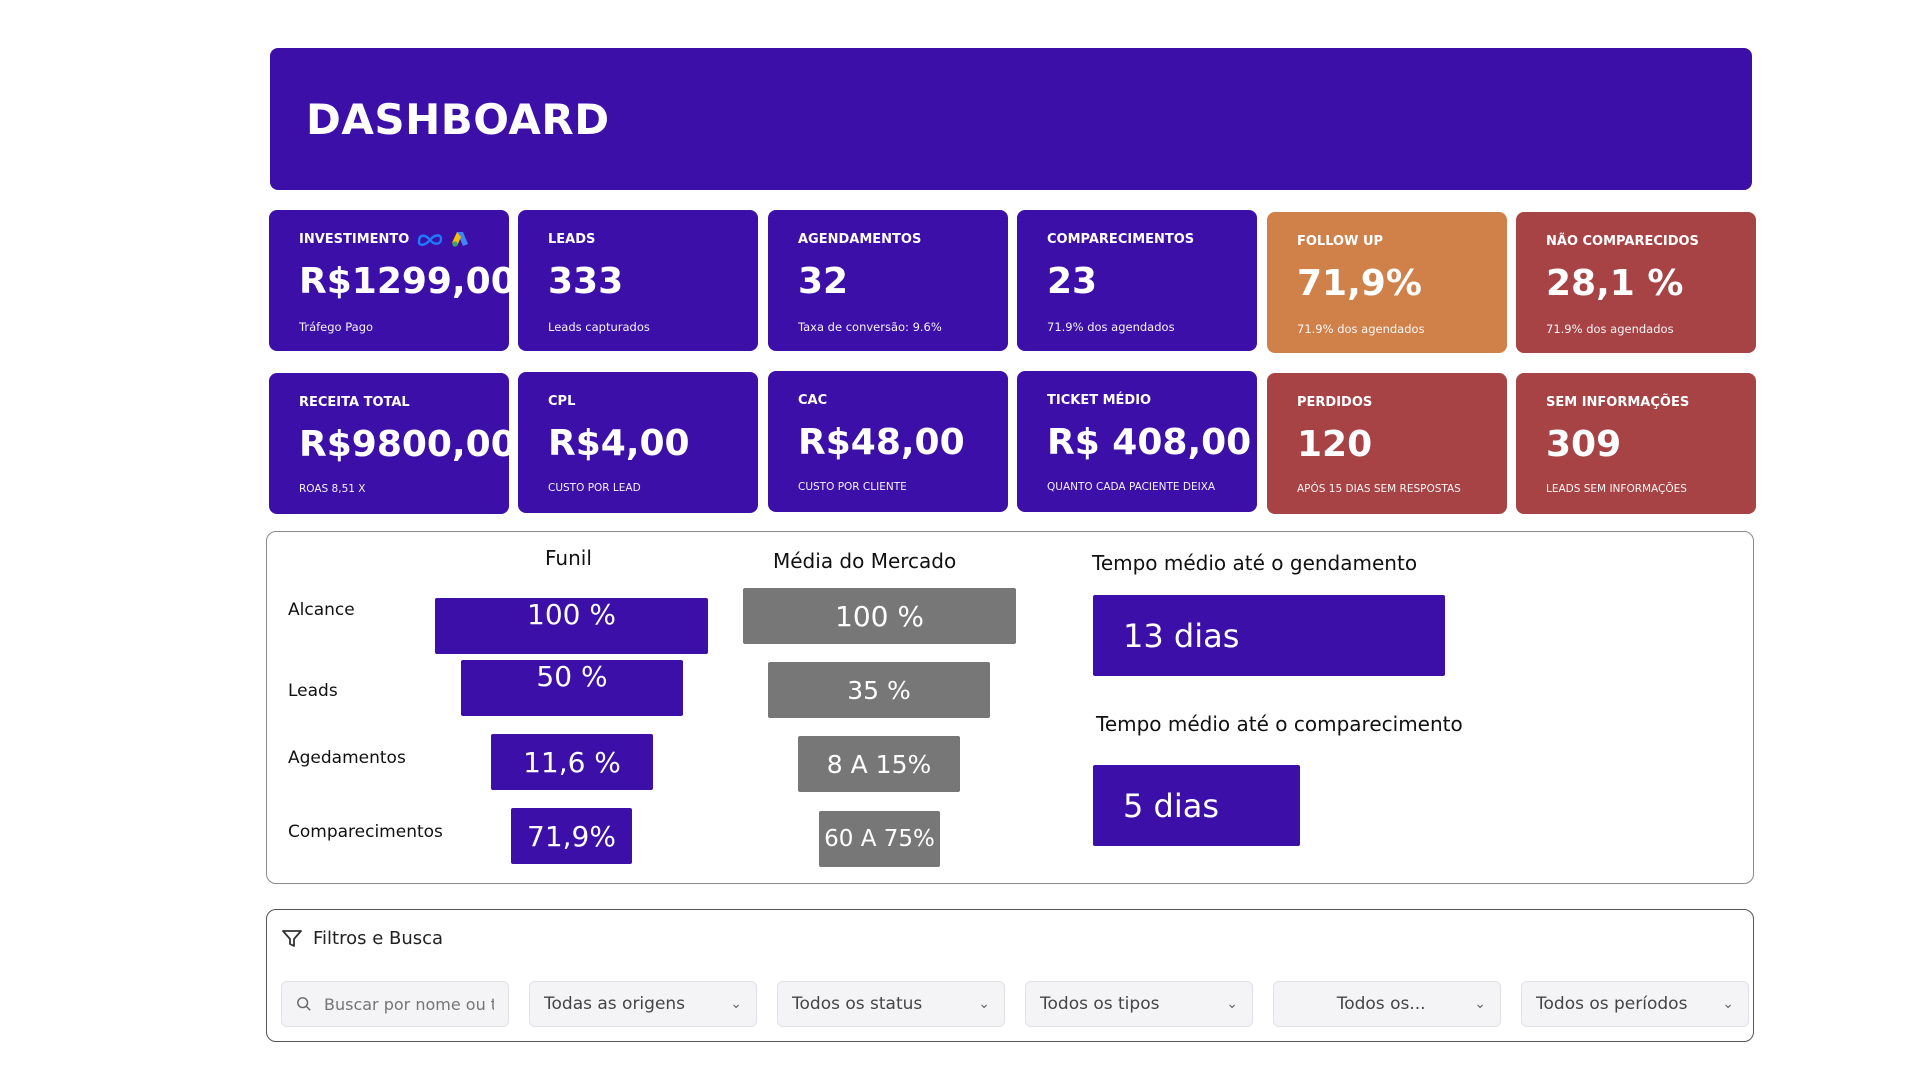 The width and height of the screenshot is (1920, 1080). What do you see at coordinates (619, 443) in the screenshot?
I see `card-value: R$4,00` at bounding box center [619, 443].